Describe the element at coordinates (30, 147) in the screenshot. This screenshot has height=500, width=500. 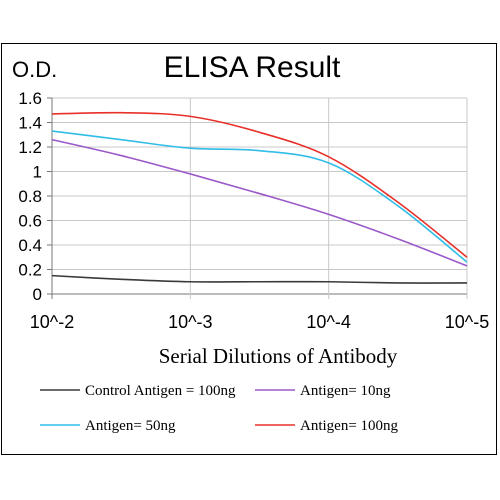
I see `y-tick-label: 1.2` at that location.